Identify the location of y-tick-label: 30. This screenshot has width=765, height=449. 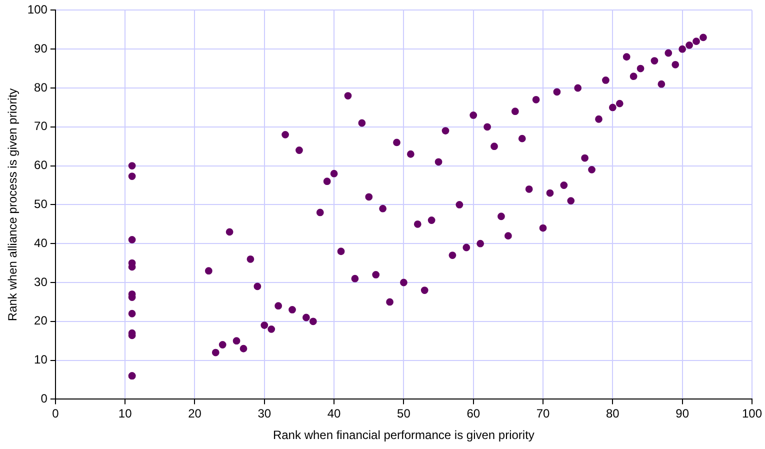
(41, 281).